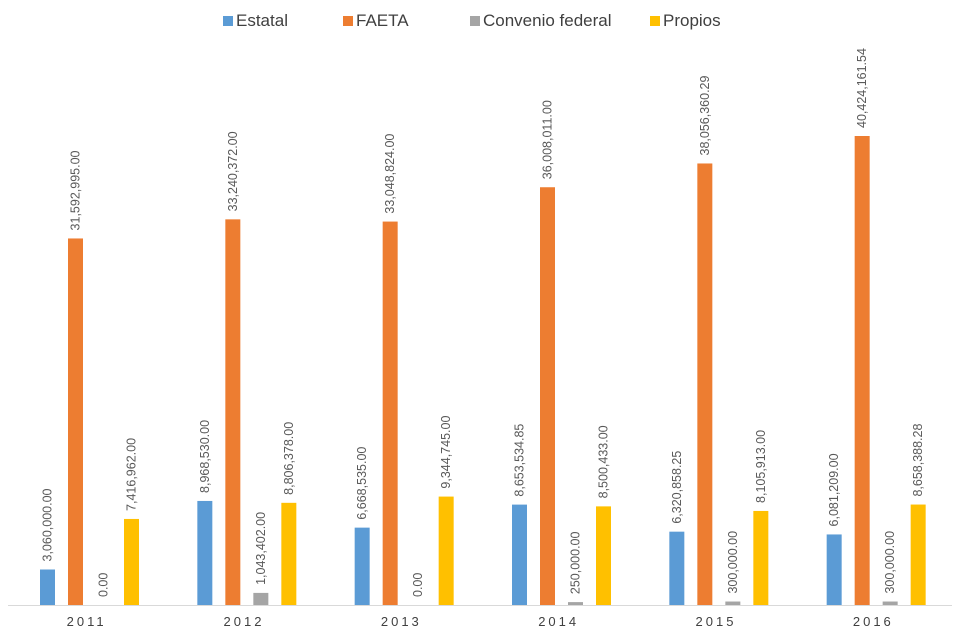 The height and width of the screenshot is (633, 961). What do you see at coordinates (446, 452) in the screenshot?
I see `data-label-propios-2013: 9,344,745.00` at bounding box center [446, 452].